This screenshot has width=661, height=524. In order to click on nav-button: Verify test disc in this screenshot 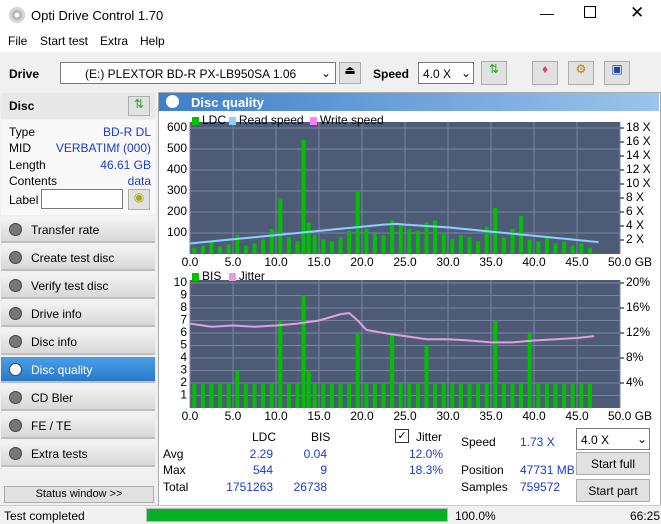, I will do `click(78, 286)`.